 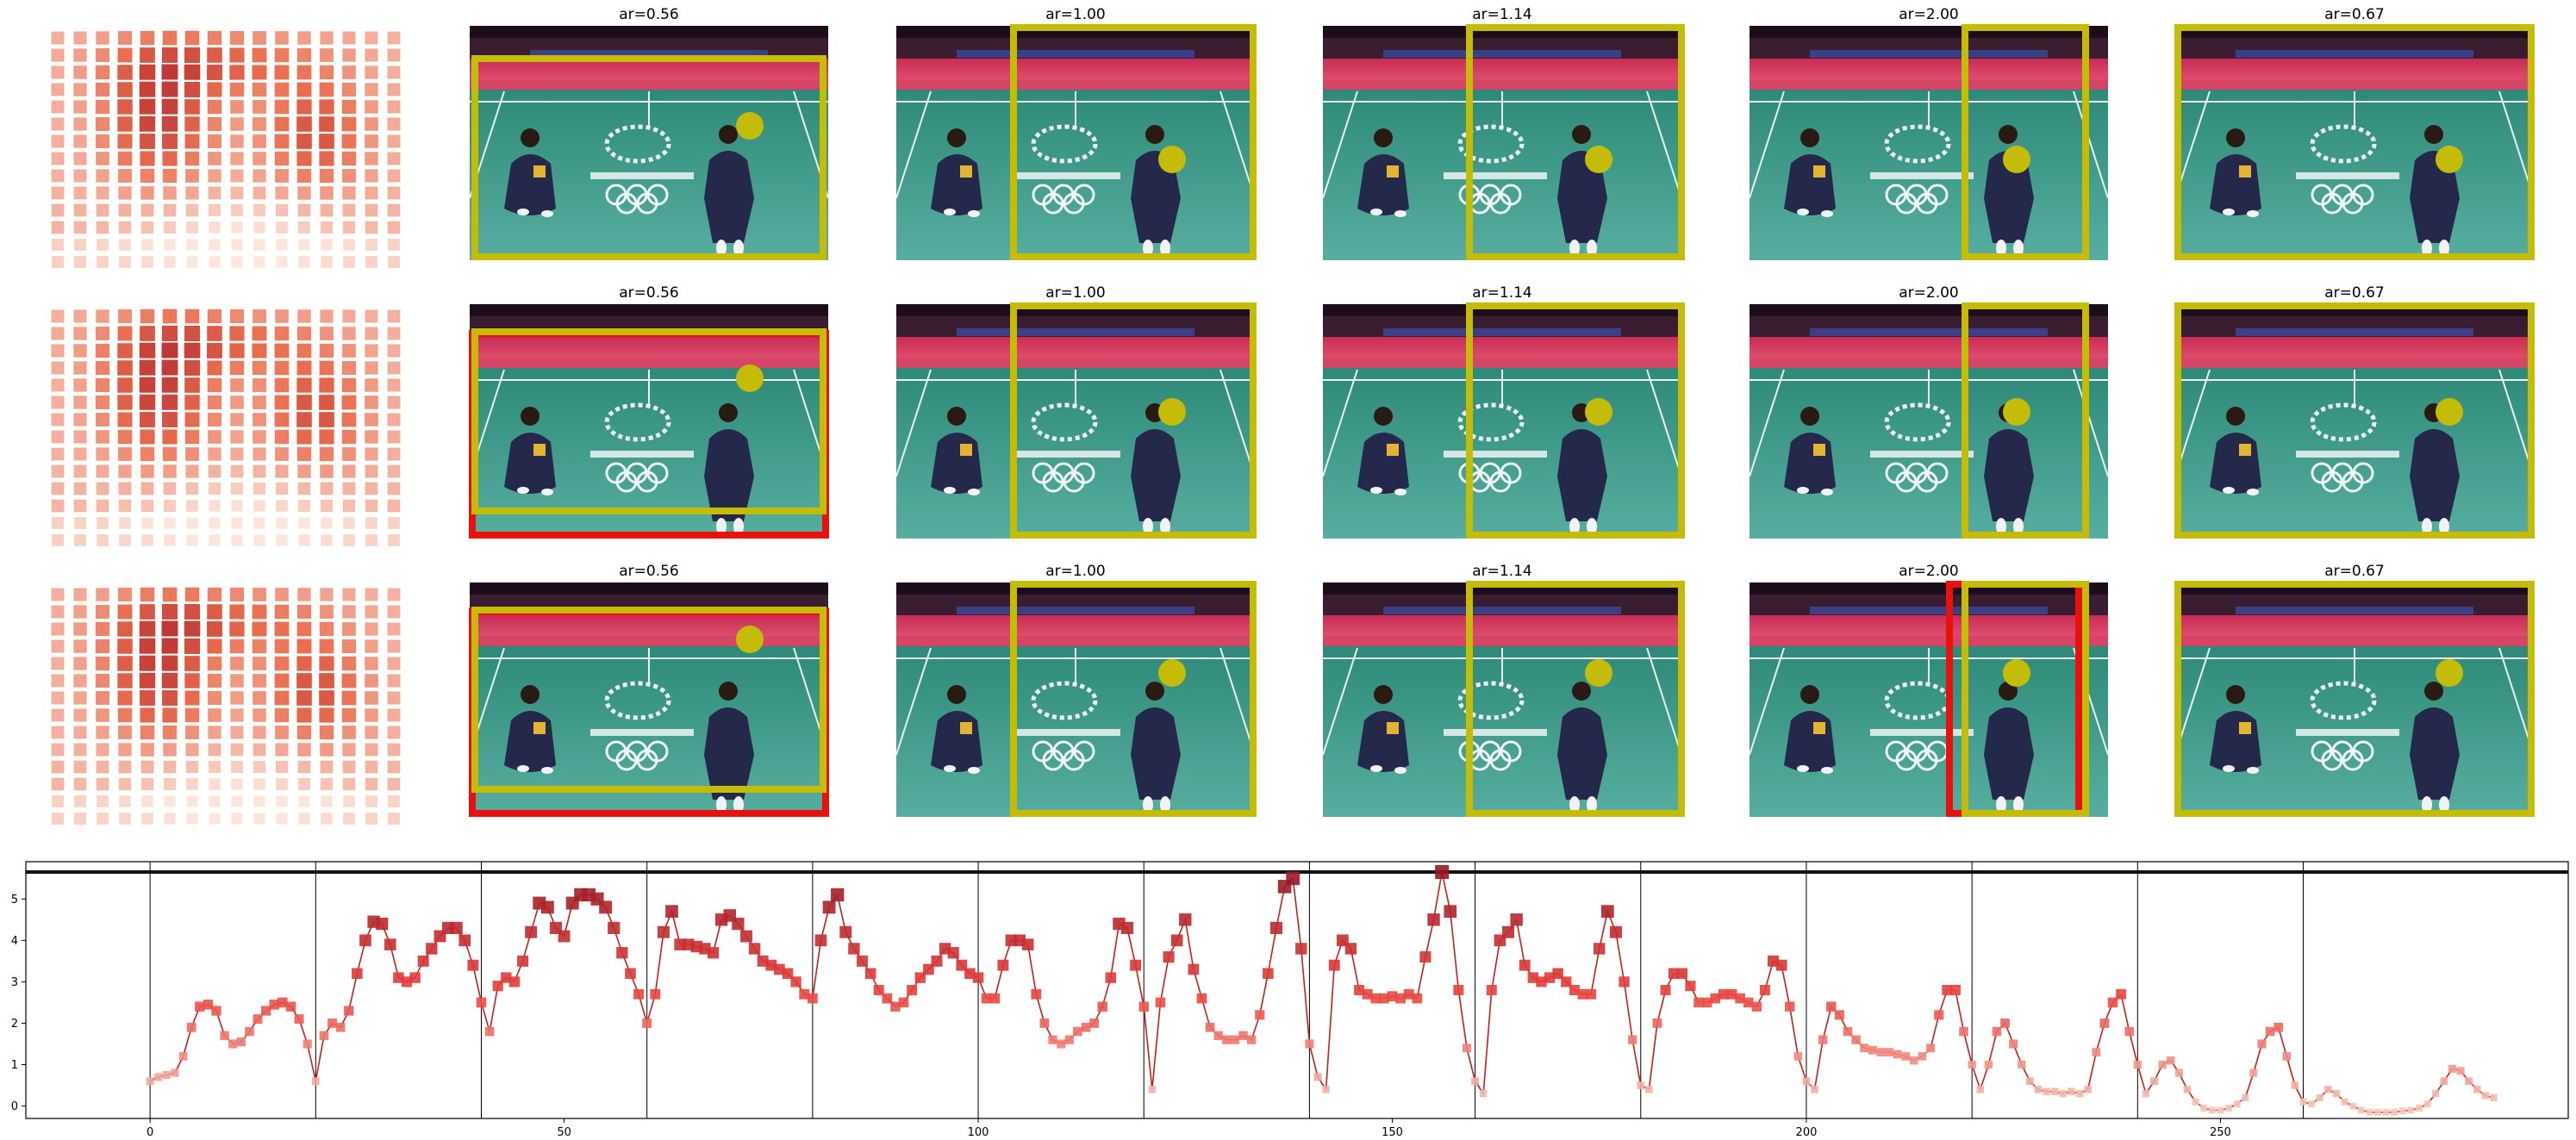 I want to click on x-tick-label: 50, so click(x=564, y=1132).